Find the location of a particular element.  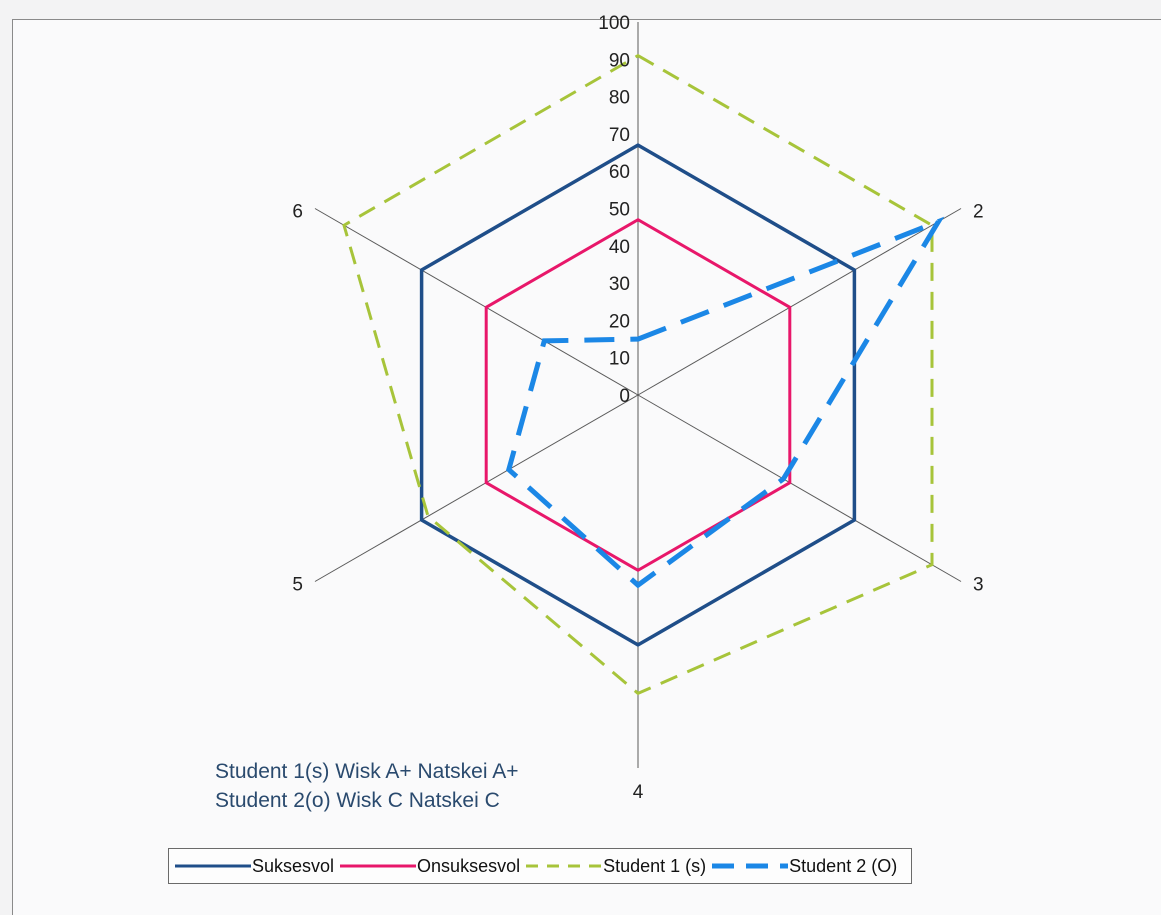

legend-item-student-2: Student 2 (O) is located at coordinates (806, 866).